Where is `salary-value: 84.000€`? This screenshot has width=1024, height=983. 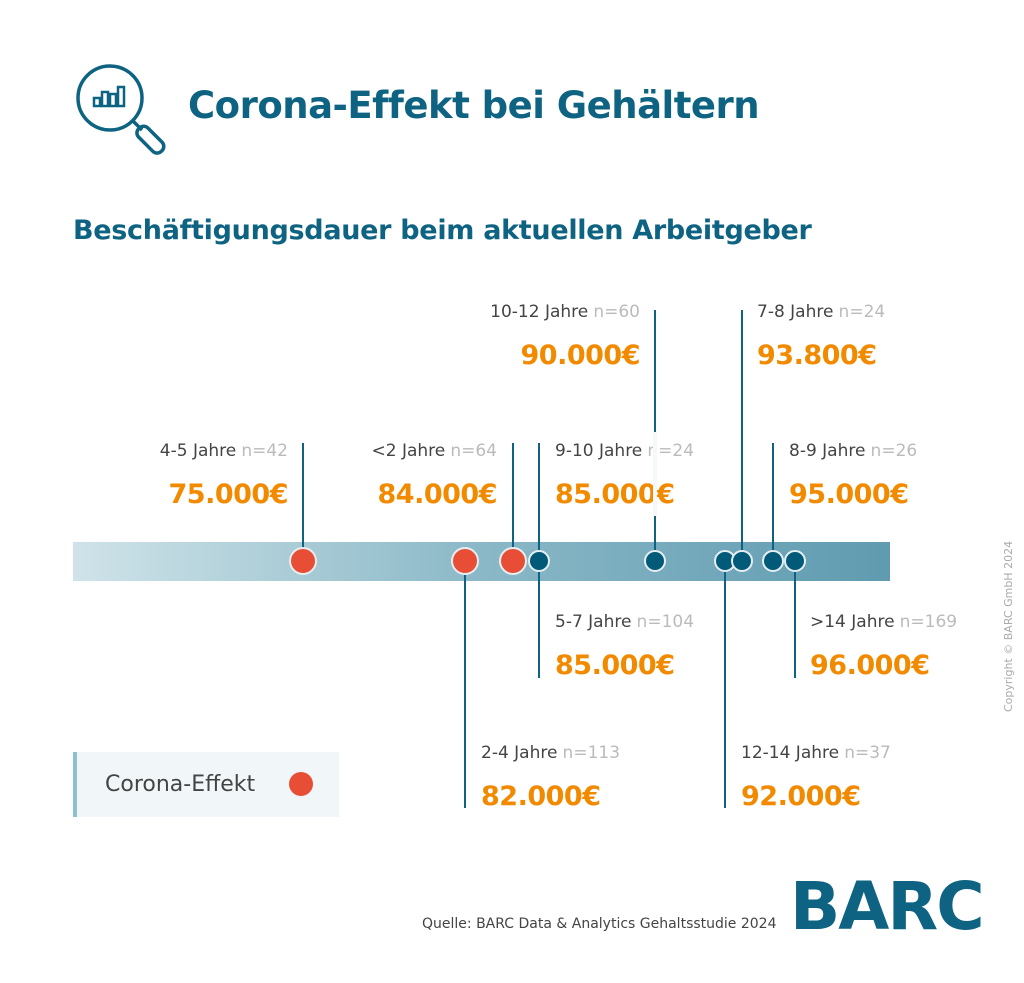 salary-value: 84.000€ is located at coordinates (437, 494).